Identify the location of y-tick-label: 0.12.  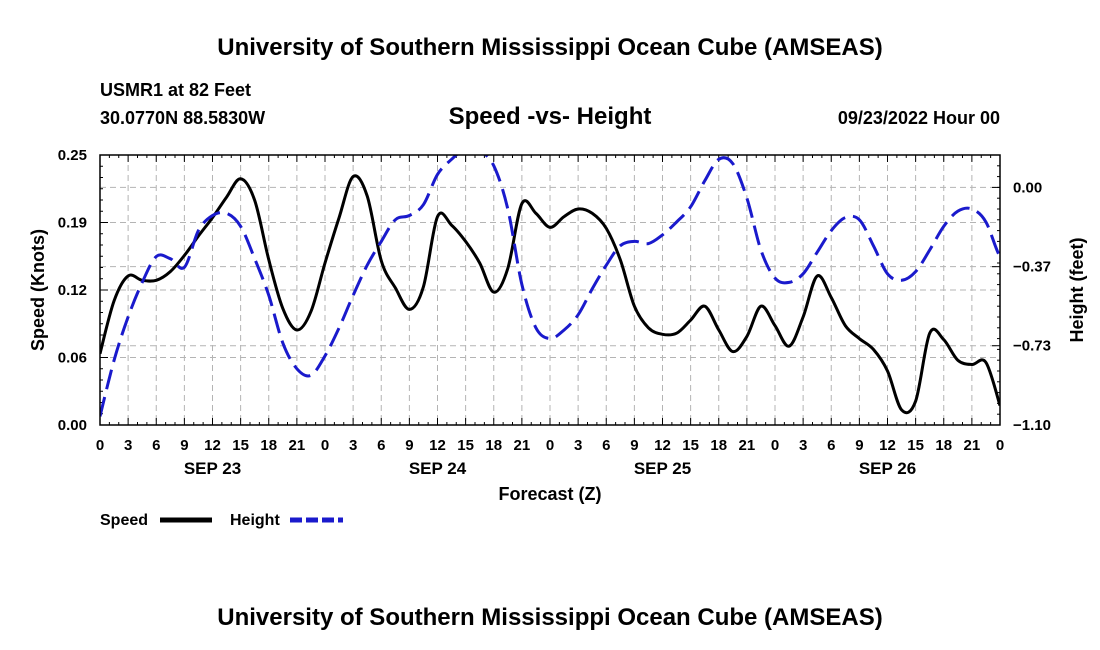
(72, 290).